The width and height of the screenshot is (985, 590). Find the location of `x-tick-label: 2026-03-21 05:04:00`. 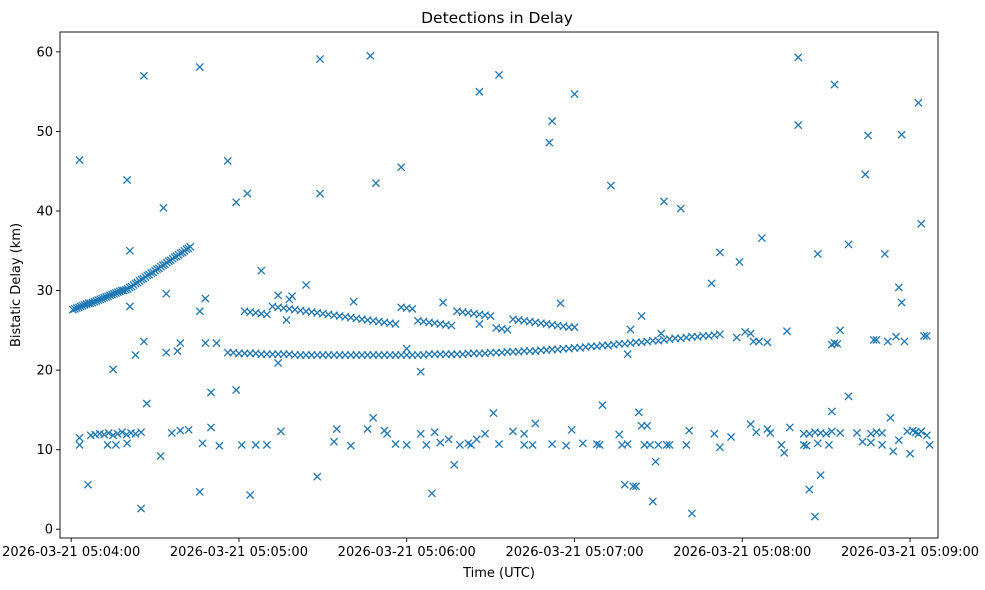

x-tick-label: 2026-03-21 05:04:00 is located at coordinates (71, 552).